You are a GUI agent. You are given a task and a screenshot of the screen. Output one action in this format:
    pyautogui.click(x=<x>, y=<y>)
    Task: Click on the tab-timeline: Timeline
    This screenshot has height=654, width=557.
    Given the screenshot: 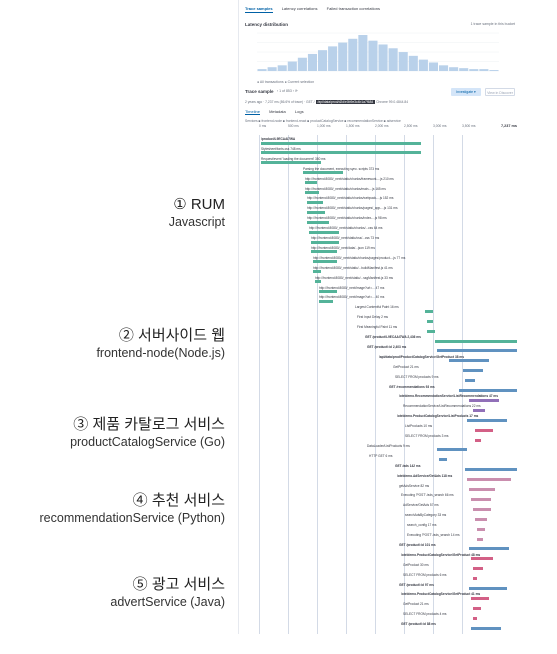 What is the action you would take?
    pyautogui.click(x=252, y=112)
    